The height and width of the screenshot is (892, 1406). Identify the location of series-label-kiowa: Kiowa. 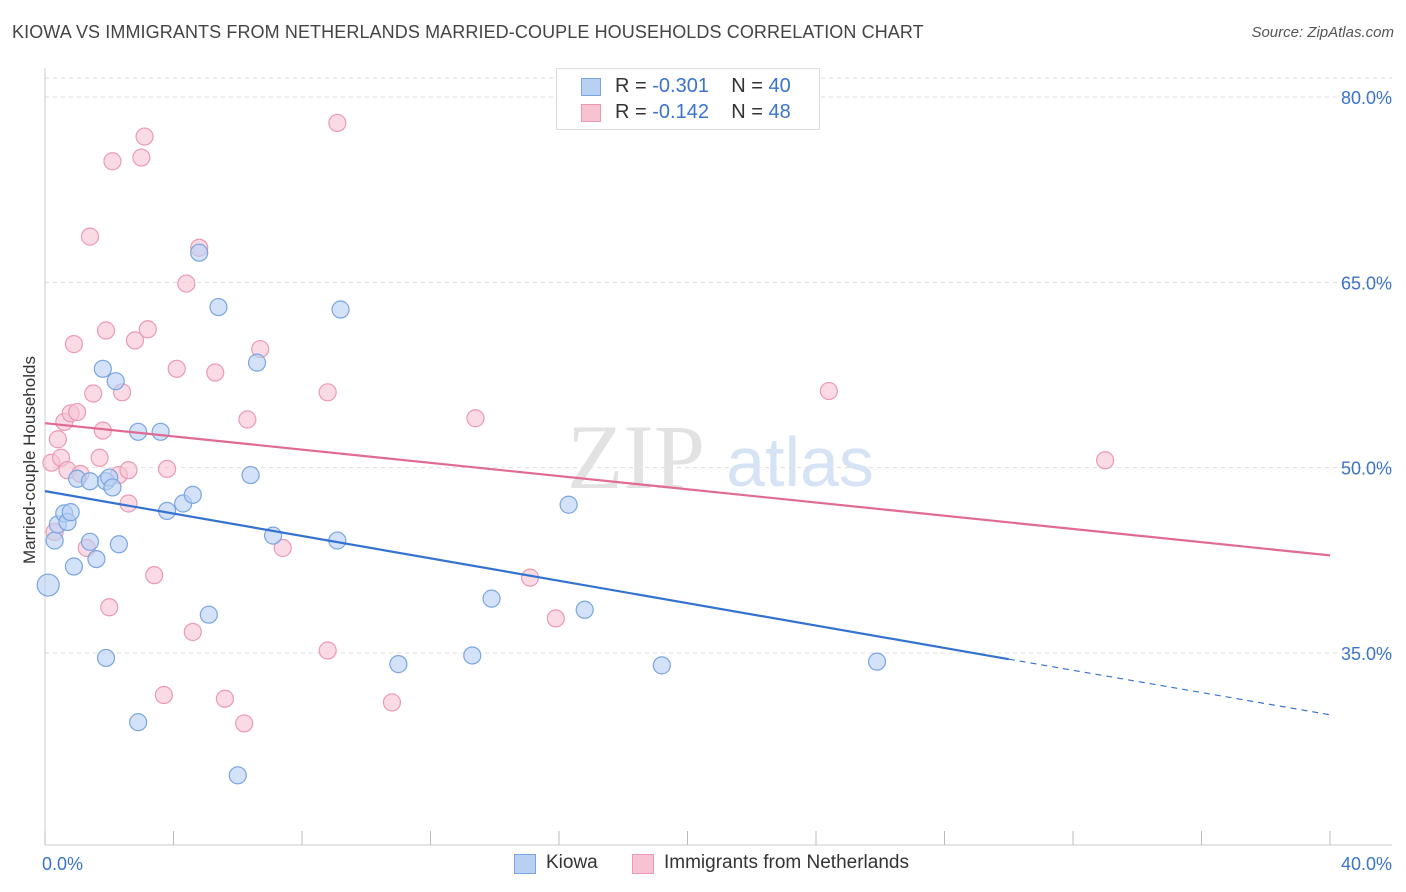
(572, 862).